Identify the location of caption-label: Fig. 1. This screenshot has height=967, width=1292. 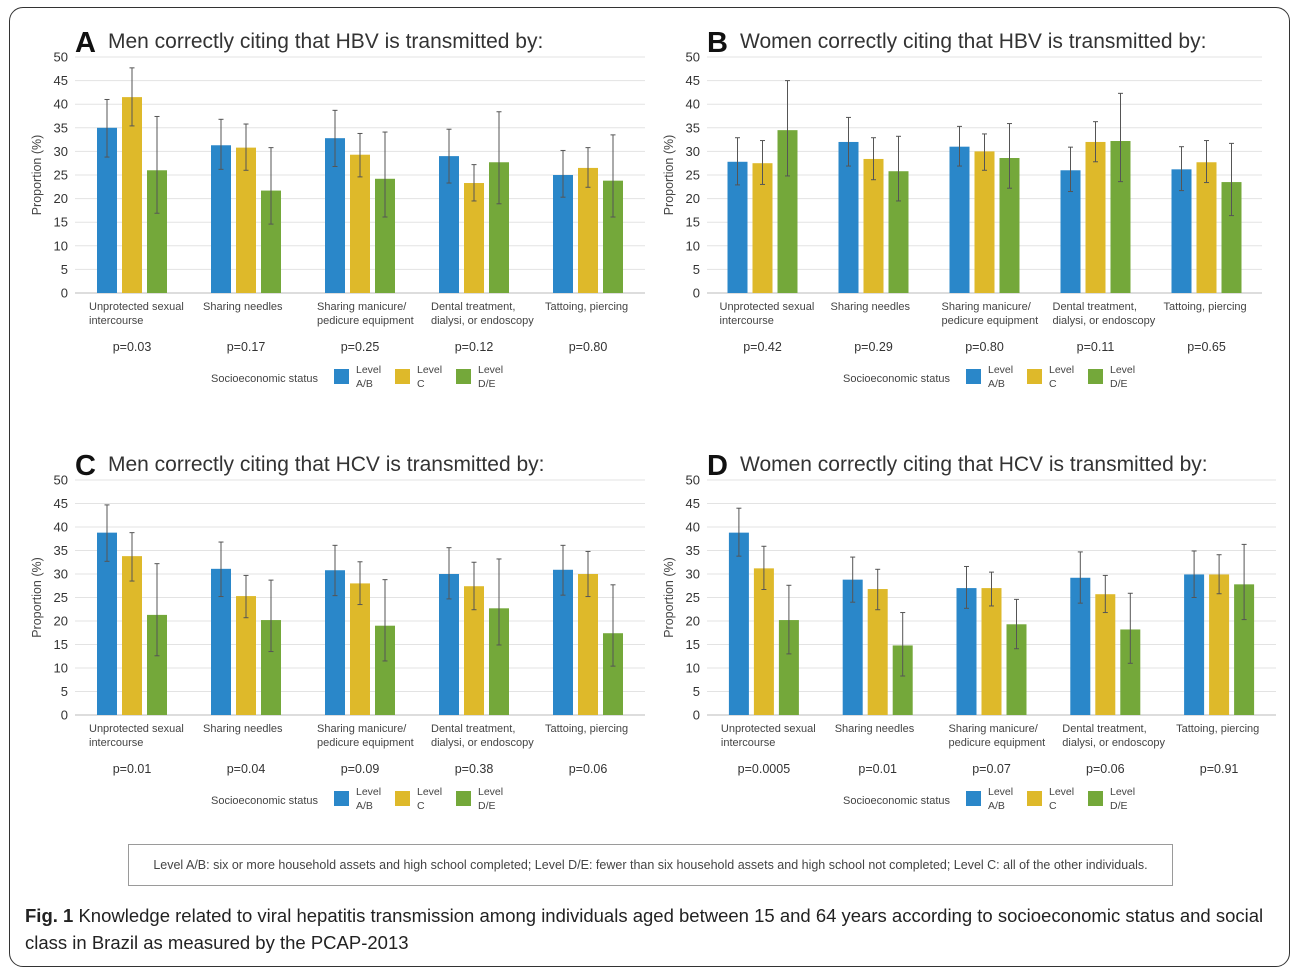
(49, 915).